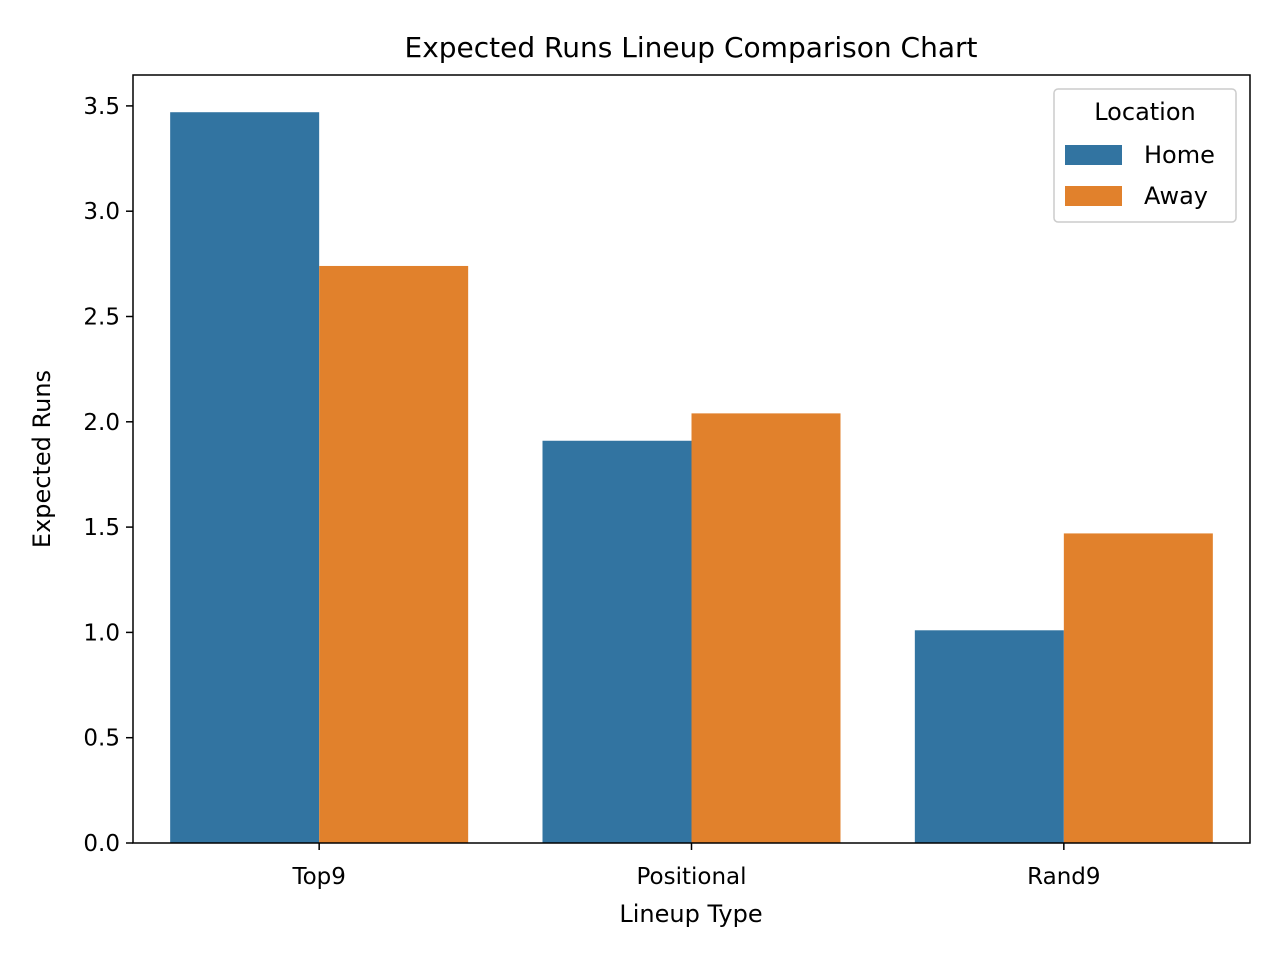 The height and width of the screenshot is (960, 1280). Describe the element at coordinates (1176, 196) in the screenshot. I see `legend-label-away: Away` at that location.